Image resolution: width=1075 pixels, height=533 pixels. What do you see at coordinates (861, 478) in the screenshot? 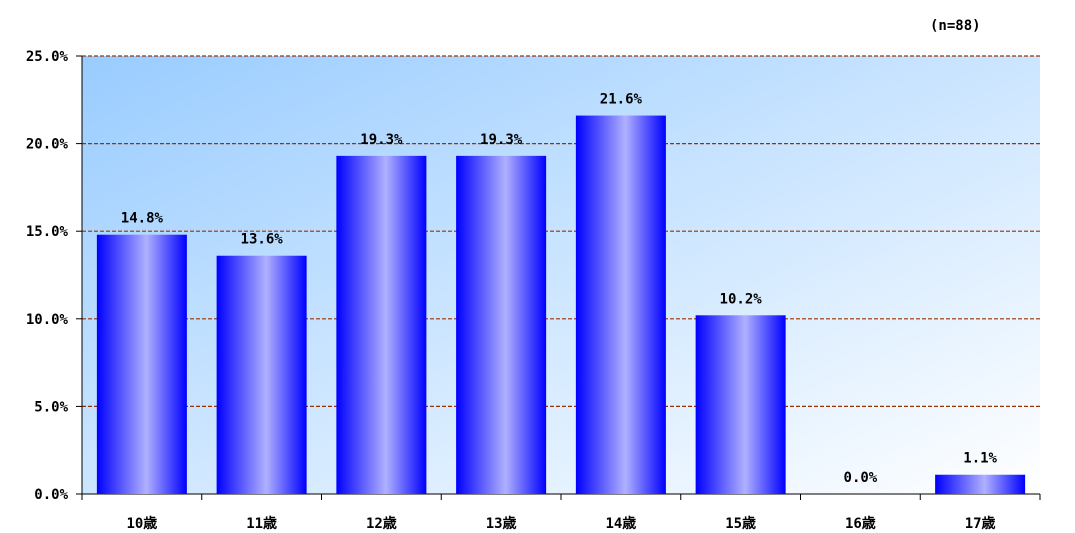
I see `data-label: 0.0%` at bounding box center [861, 478].